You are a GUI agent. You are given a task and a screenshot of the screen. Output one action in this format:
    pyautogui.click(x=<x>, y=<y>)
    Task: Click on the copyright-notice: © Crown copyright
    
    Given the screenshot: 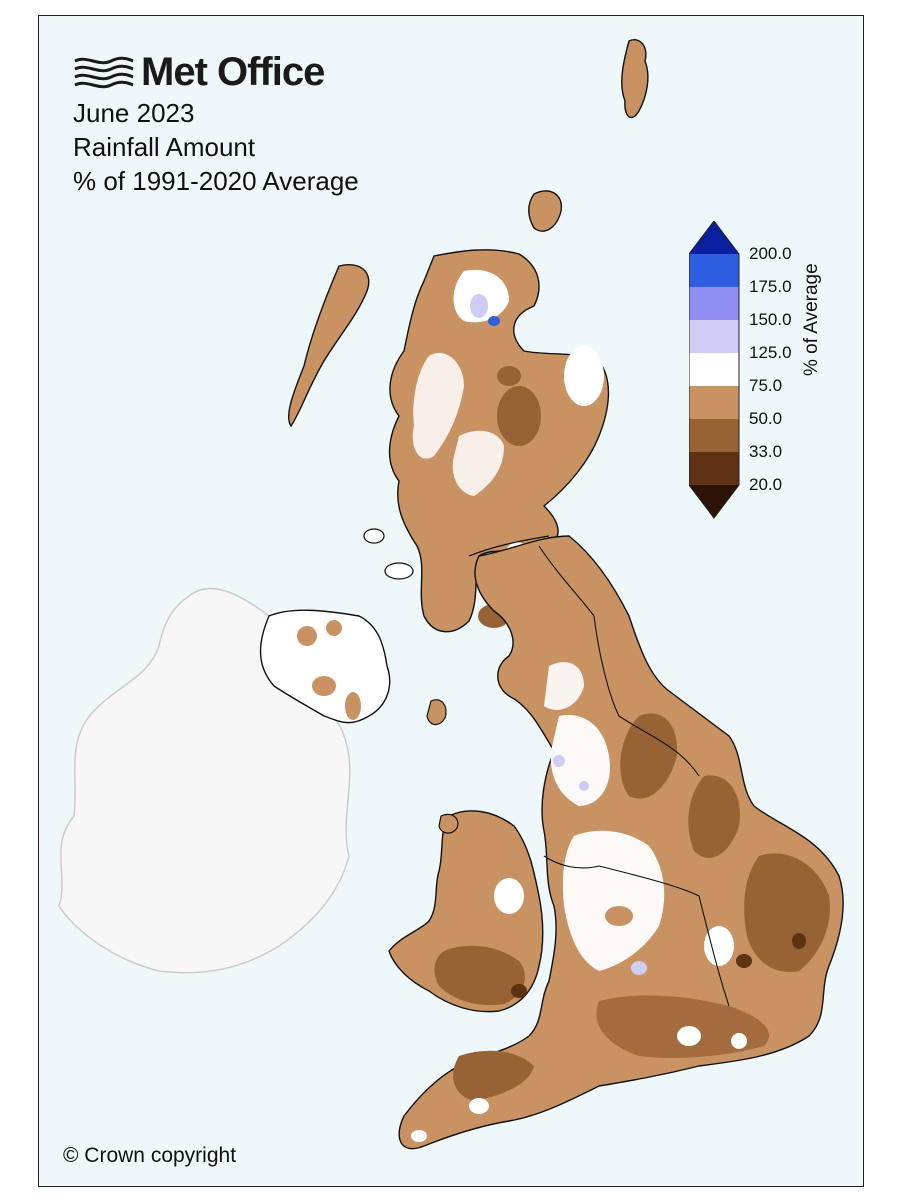 What is the action you would take?
    pyautogui.click(x=150, y=1155)
    